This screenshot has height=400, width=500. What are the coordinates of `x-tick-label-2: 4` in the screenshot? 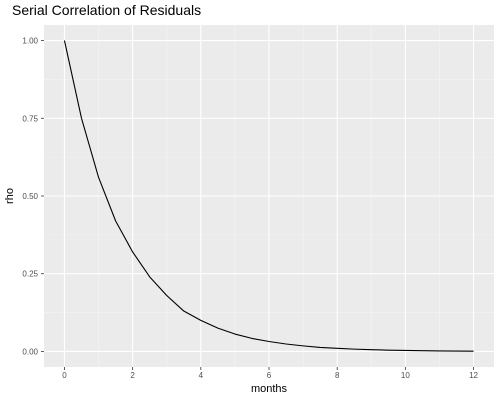 It's located at (201, 375).